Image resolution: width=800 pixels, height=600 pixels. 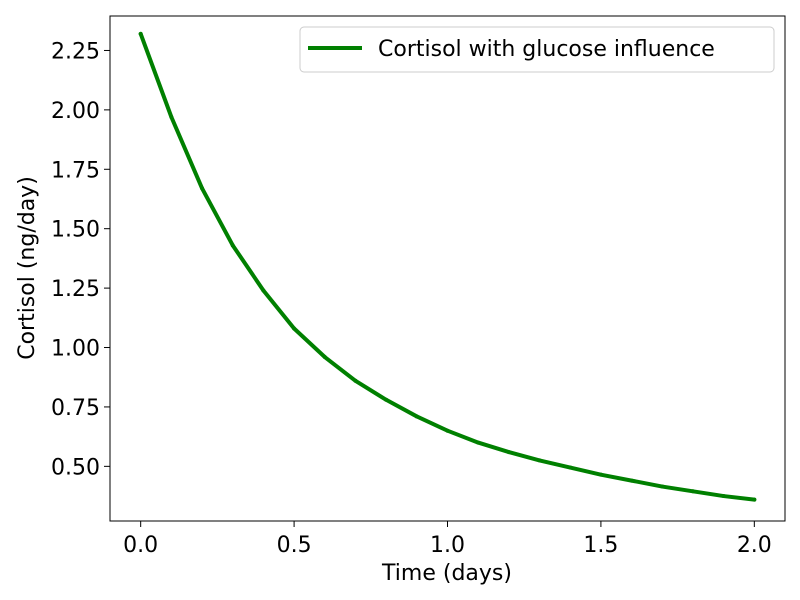 I want to click on x-axis: 0.0 0.5 1.0 1.5 2.0, so click(x=447, y=539).